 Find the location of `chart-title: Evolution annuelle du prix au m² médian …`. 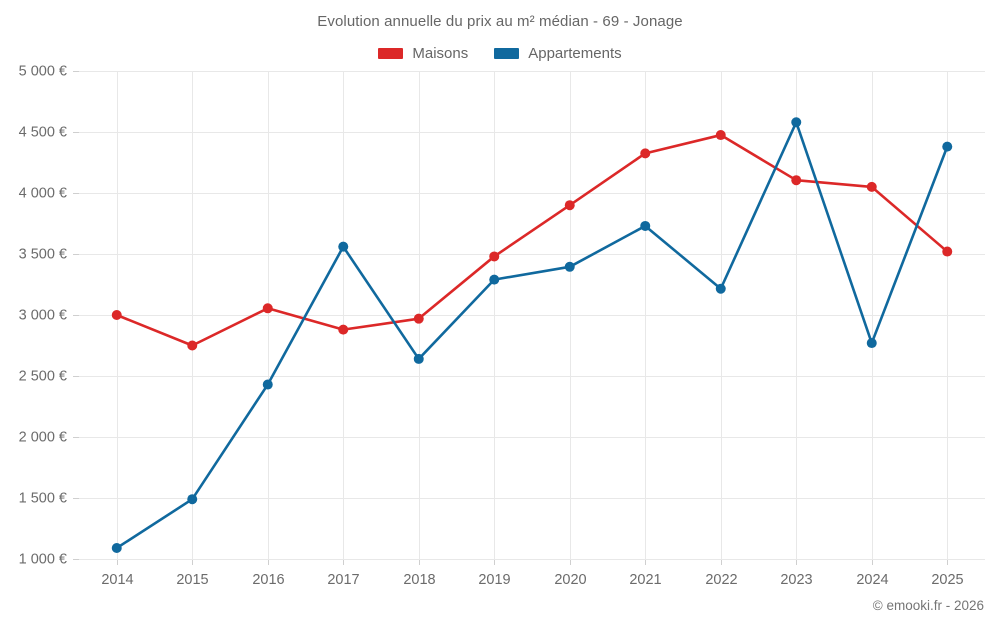

chart-title: Evolution annuelle du prix au m² médian … is located at coordinates (500, 21).